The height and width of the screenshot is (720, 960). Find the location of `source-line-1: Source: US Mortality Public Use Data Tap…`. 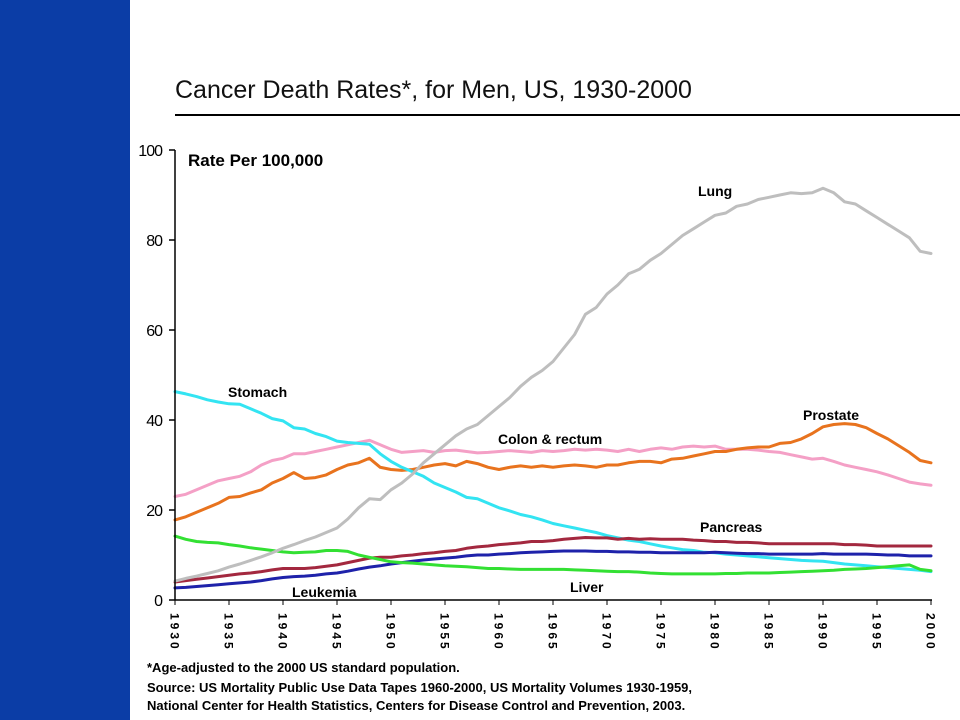

source-line-1: Source: US Mortality Public Use Data Tap… is located at coordinates (420, 687).